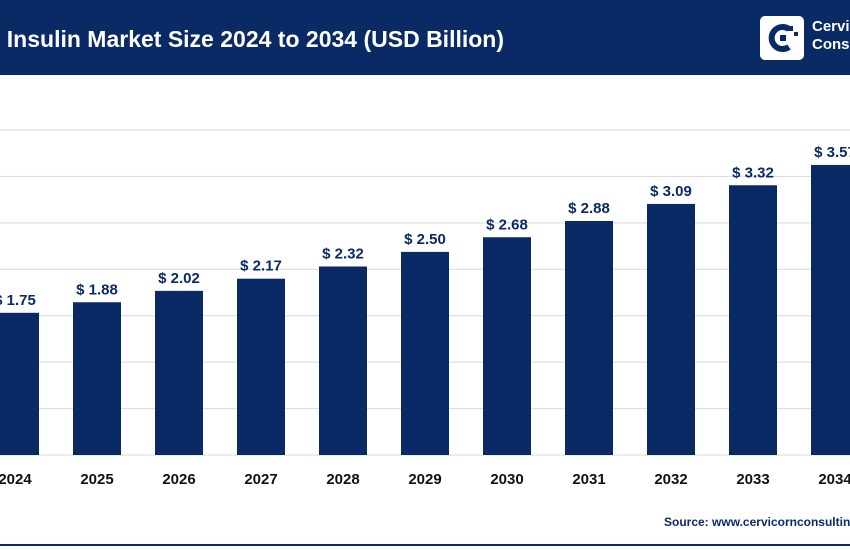 This screenshot has width=850, height=550. What do you see at coordinates (19, 383) in the screenshot?
I see `bar-2024` at bounding box center [19, 383].